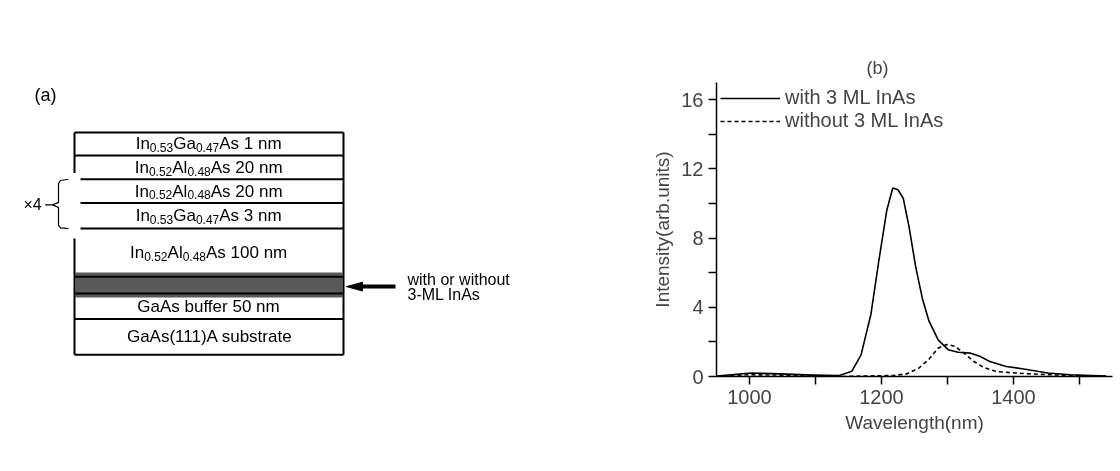 Image resolution: width=1120 pixels, height=471 pixels. I want to click on legend-label: with 3 ML InAs, so click(850, 97).